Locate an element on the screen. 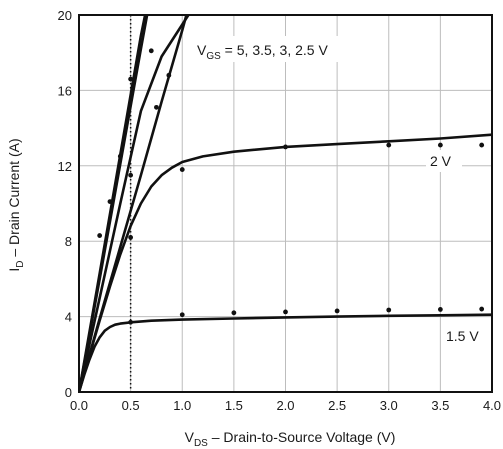 The height and width of the screenshot is (449, 503). x-tick-label: 1.0 is located at coordinates (182, 405).